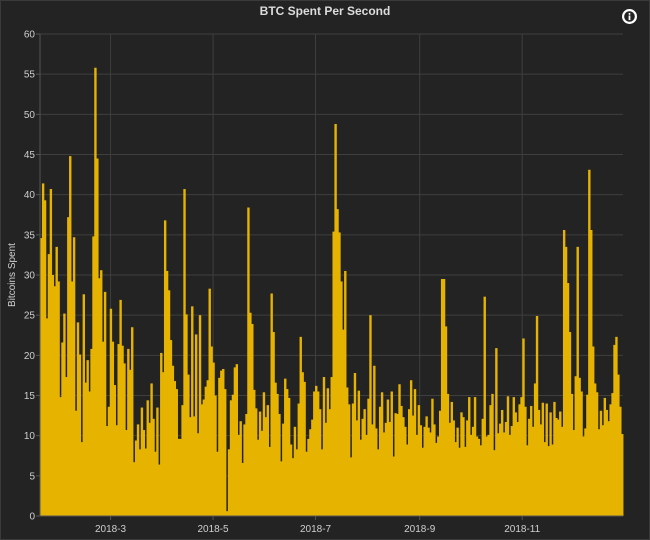  Describe the element at coordinates (629, 16) in the screenshot. I see `info-icon` at that location.